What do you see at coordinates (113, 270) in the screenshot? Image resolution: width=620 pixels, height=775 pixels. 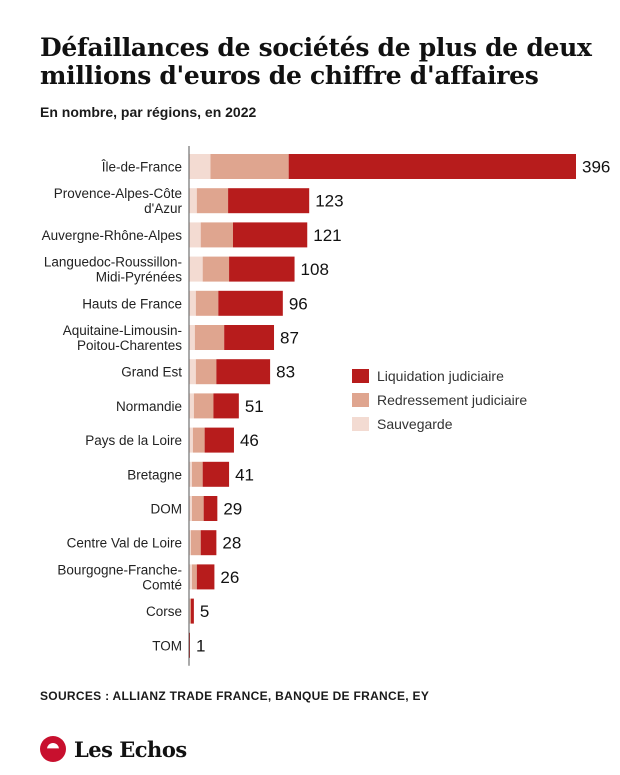 I see `category-label: Languedoc-Roussillon-Midi-Pyrénées` at bounding box center [113, 270].